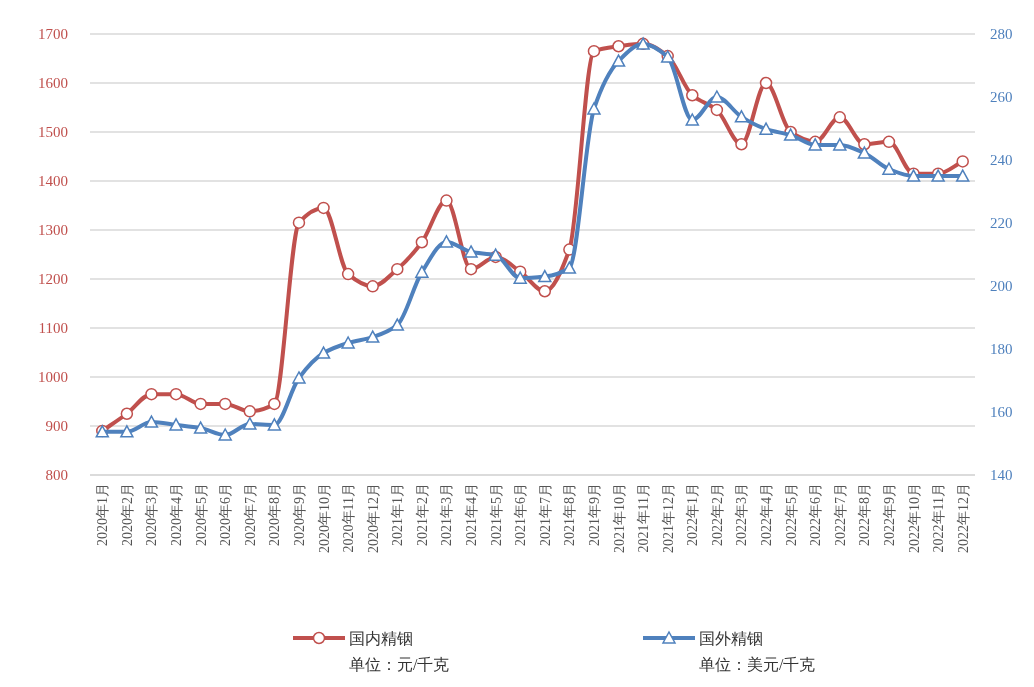  Describe the element at coordinates (275, 514) in the screenshot. I see `x-tick-label: 2020年8月` at that location.